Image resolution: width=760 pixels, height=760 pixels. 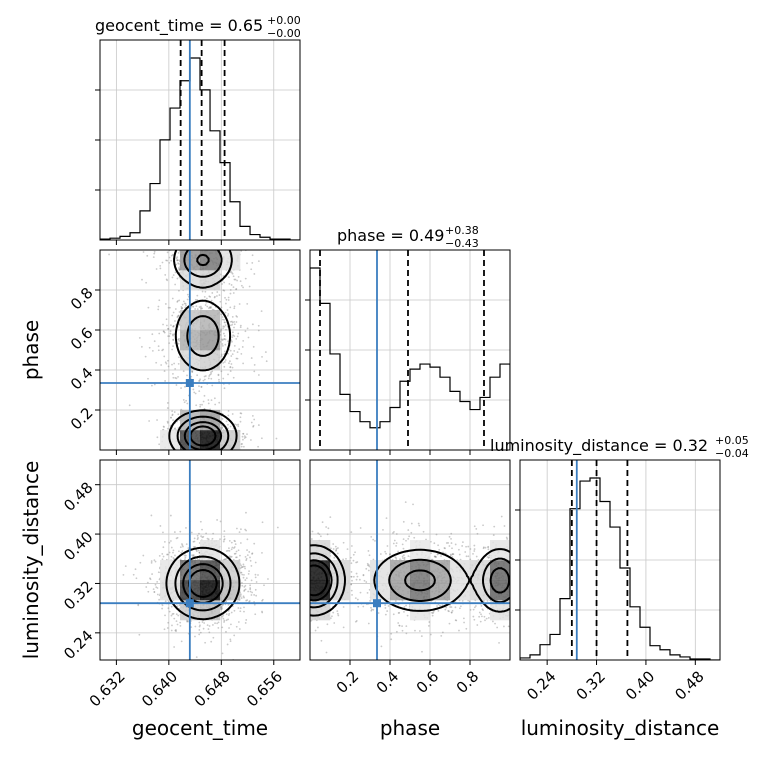 I want to click on title-geocent_time: geocent_time = 0.65, so click(x=179, y=26).